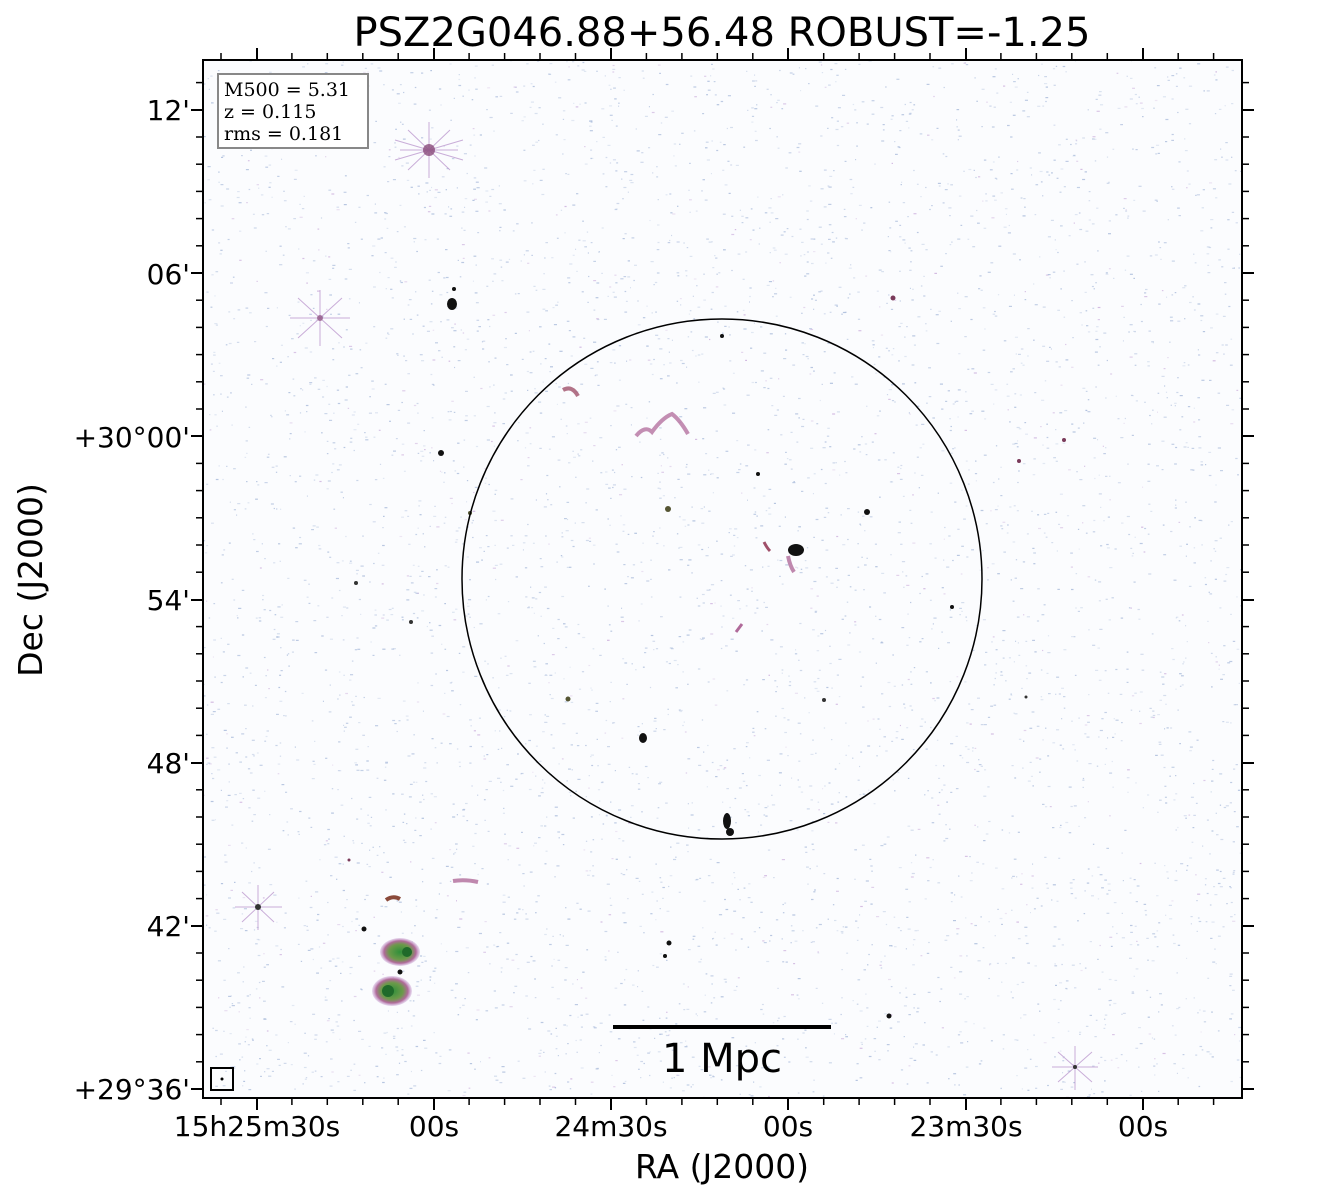 The height and width of the screenshot is (1200, 1321). I want to click on ra-tick-label: 24m30s, so click(610, 1126).